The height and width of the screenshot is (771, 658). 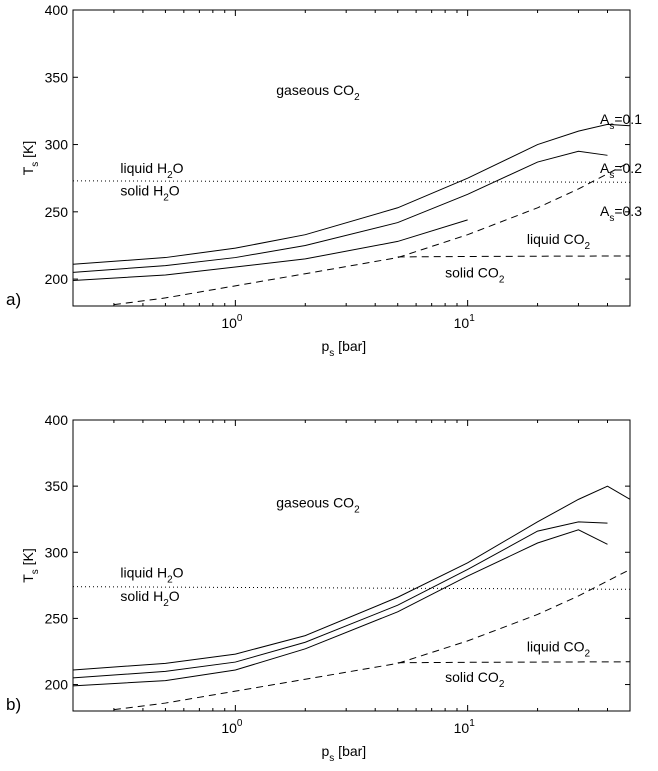 I want to click on series-label: As=0.3, so click(x=621, y=213).